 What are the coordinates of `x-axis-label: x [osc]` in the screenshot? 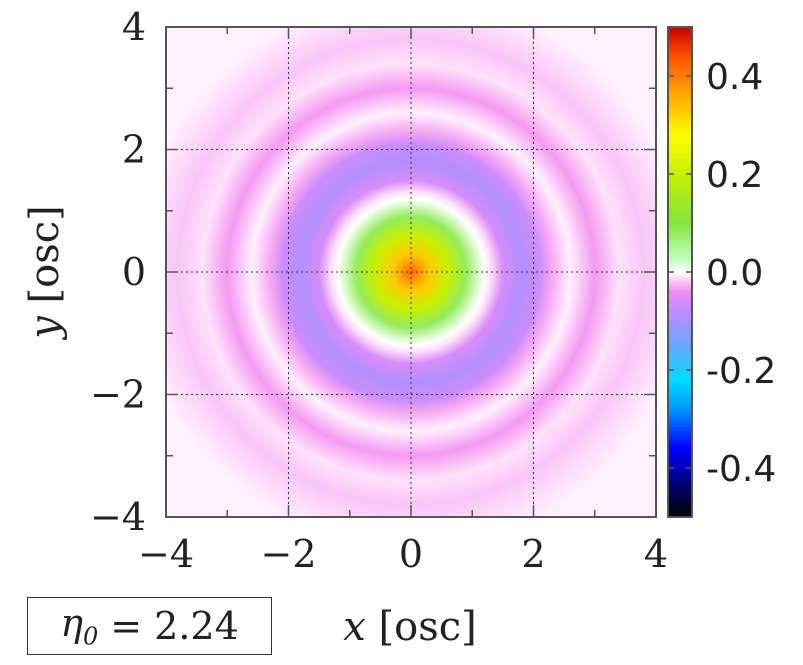 It's located at (410, 627).